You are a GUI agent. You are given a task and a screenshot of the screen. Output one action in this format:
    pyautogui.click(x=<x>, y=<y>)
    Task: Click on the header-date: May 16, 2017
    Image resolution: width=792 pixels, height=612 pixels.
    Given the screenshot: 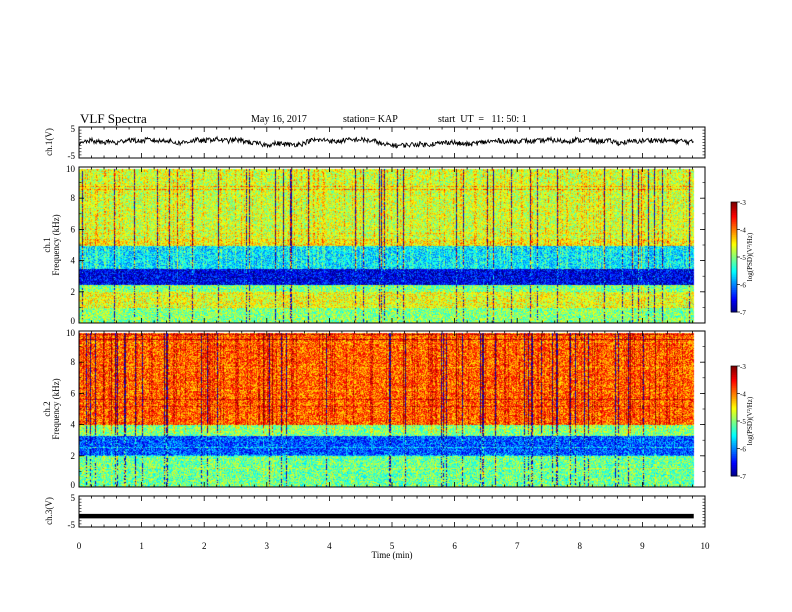 What is the action you would take?
    pyautogui.click(x=279, y=119)
    